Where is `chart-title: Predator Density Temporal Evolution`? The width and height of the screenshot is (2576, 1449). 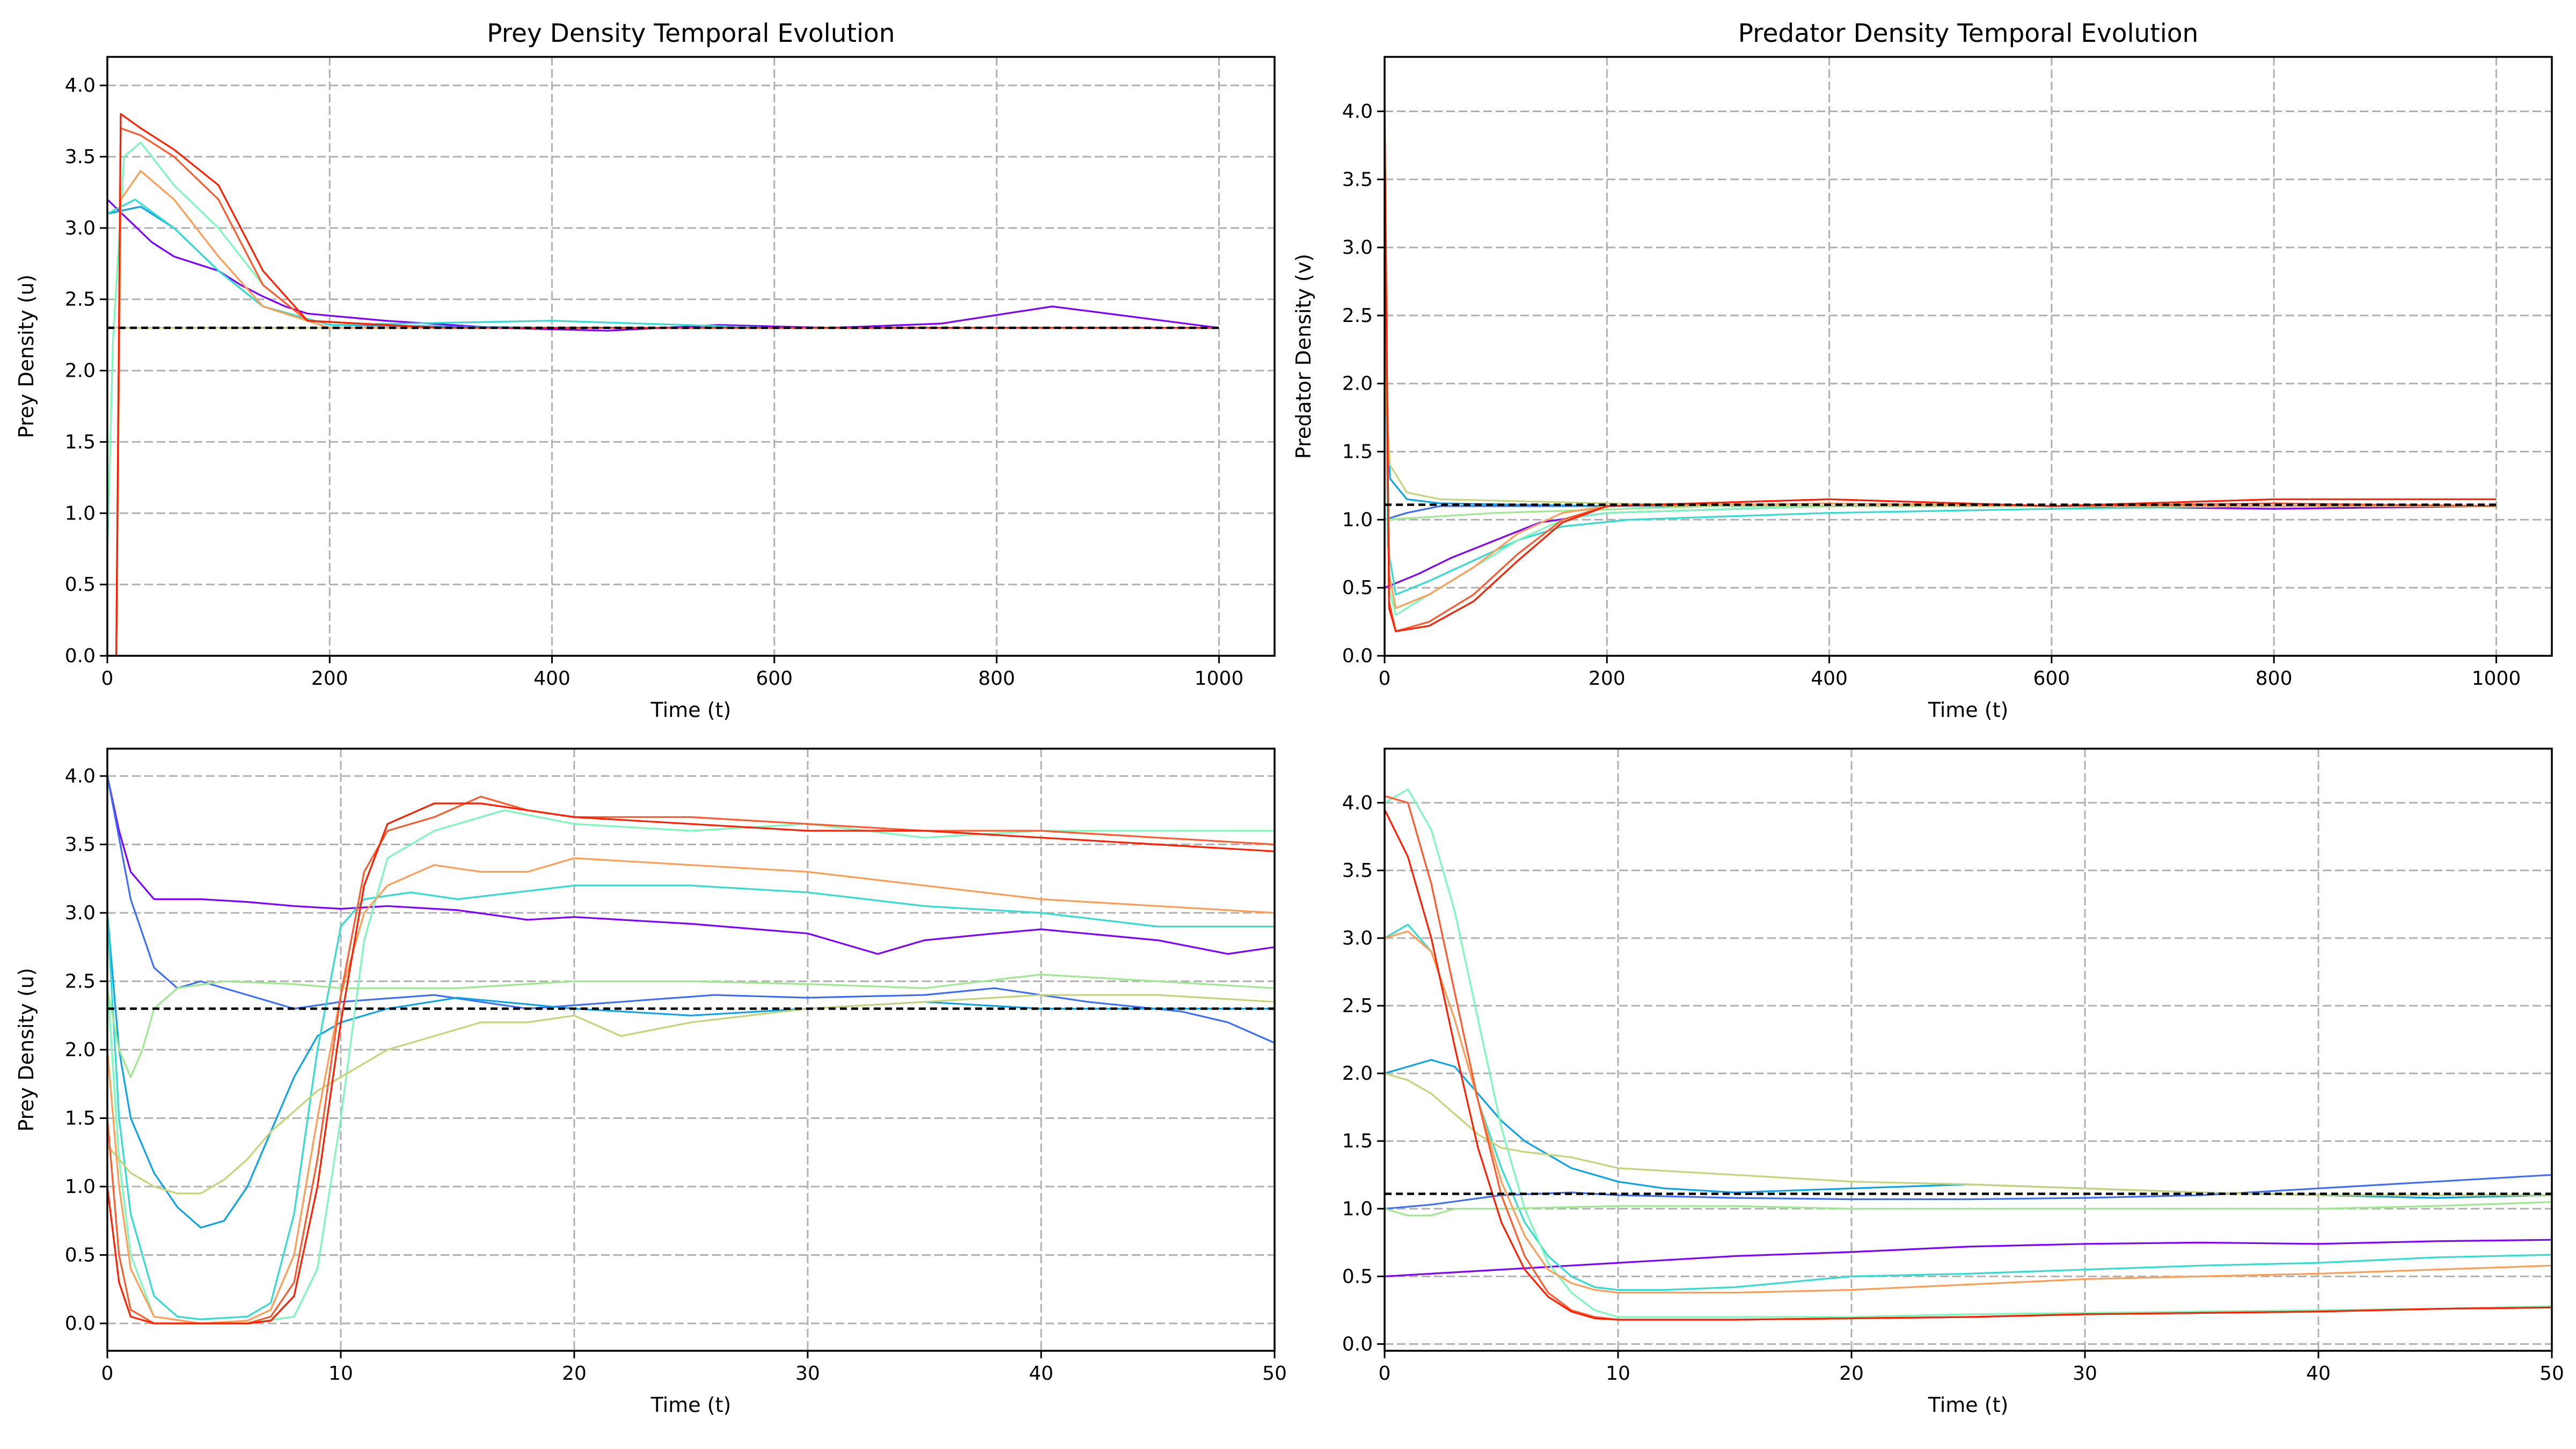 chart-title: Predator Density Temporal Evolution is located at coordinates (1968, 33).